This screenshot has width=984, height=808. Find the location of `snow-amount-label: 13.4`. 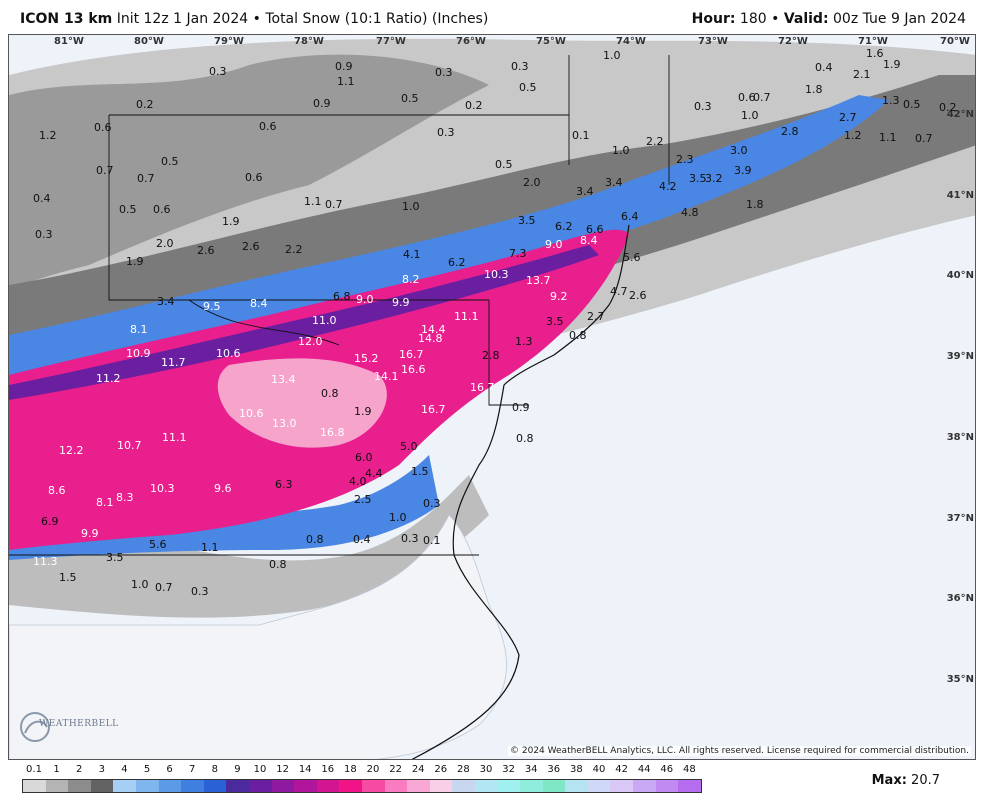

snow-amount-label: 13.4 is located at coordinates (283, 379).